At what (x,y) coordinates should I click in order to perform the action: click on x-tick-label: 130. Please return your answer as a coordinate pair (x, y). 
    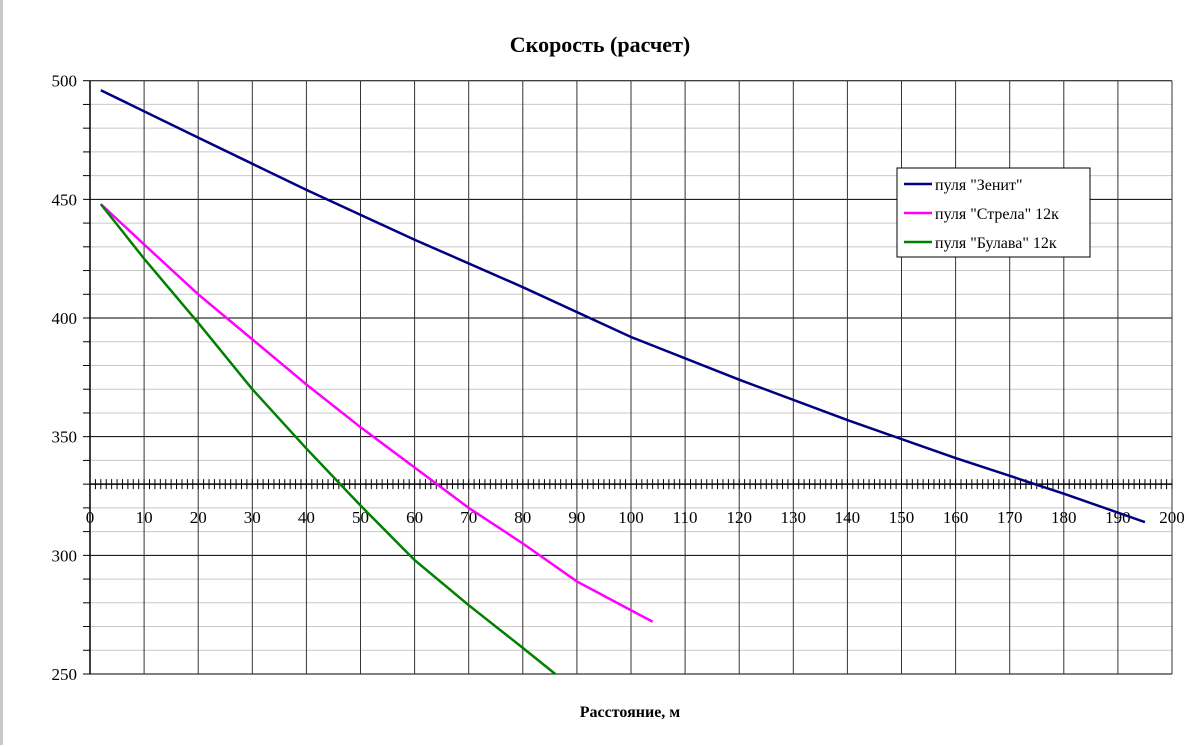
    Looking at the image, I should click on (794, 517).